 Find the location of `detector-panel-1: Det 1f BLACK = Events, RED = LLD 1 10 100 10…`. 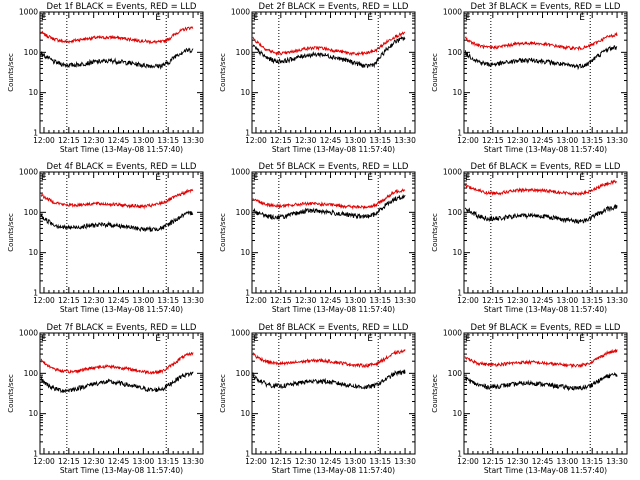

detector-panel-1: Det 1f BLACK = Events, RED = LLD 1 10 100 10… is located at coordinates (105, 78).